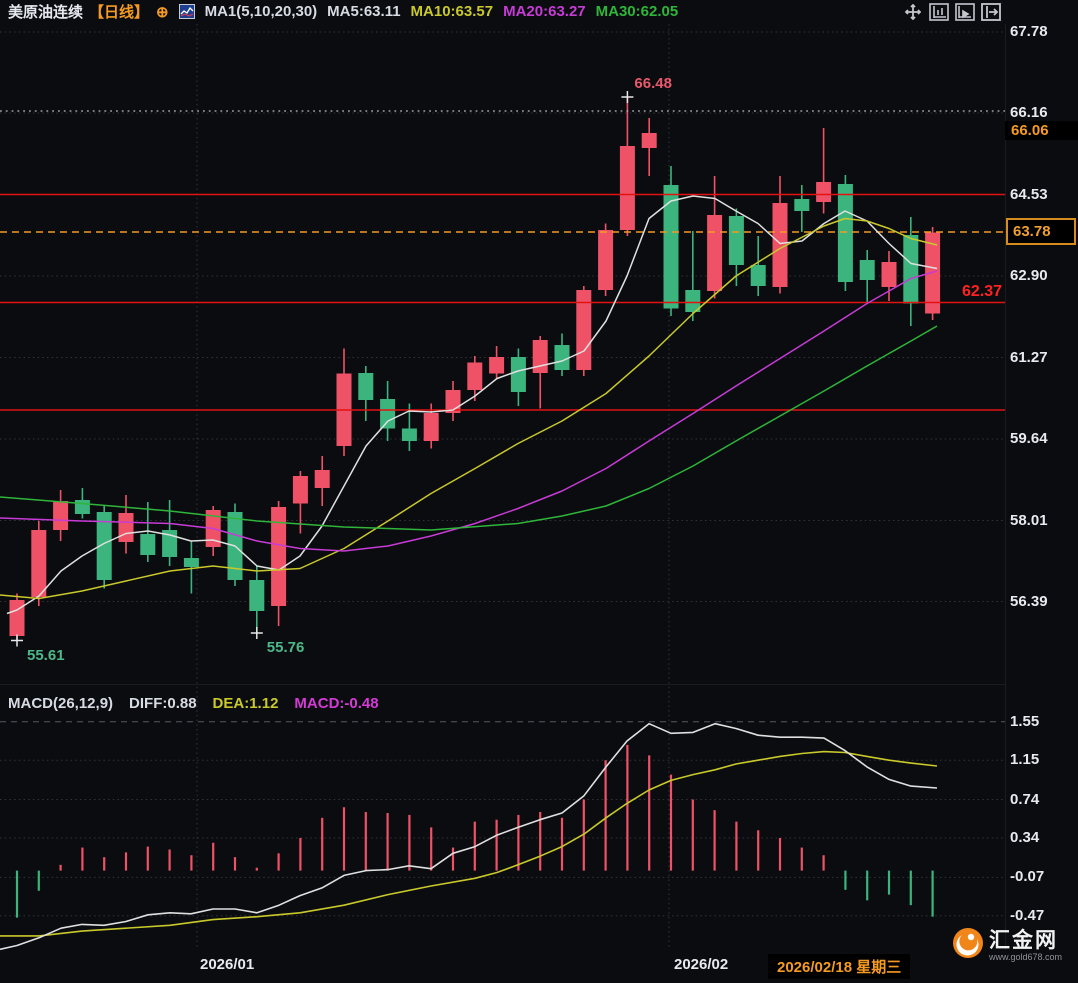 The width and height of the screenshot is (1078, 983). I want to click on low-price-annotation: 55.76, so click(285, 647).